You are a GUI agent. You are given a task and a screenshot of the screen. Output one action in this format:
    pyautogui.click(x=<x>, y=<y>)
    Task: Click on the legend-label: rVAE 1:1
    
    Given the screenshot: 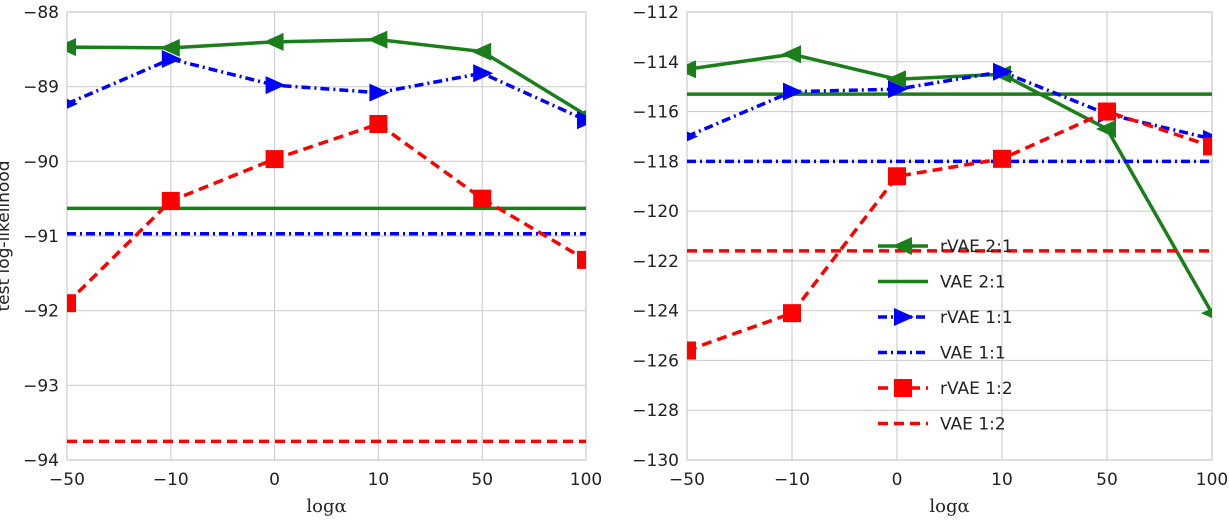 What is the action you would take?
    pyautogui.click(x=976, y=318)
    